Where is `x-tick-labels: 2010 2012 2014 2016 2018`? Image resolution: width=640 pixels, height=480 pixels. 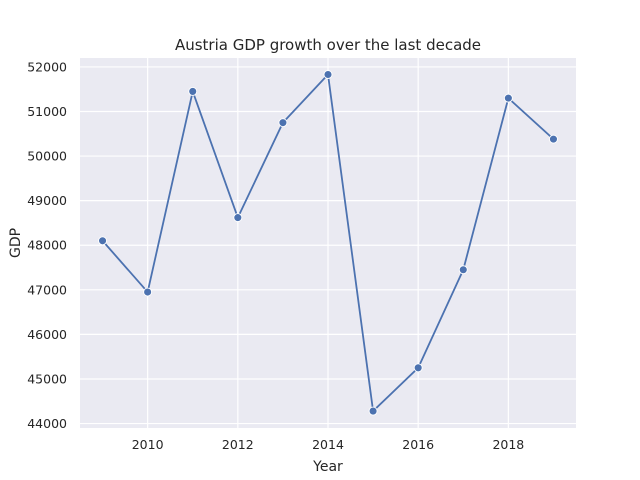
x-tick-labels: 2010 2012 2014 2016 2018 is located at coordinates (328, 444).